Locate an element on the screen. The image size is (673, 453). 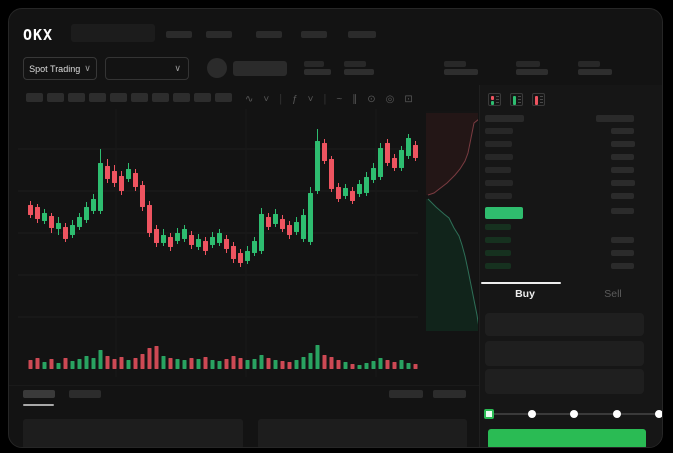
candle-style-icon: ∿ is located at coordinates (249, 99).